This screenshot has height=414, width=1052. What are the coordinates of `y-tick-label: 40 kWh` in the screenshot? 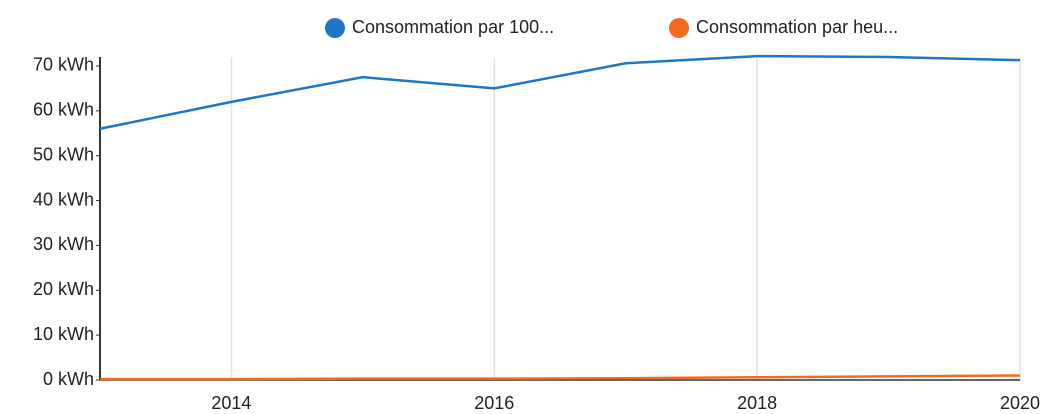 It's located at (63, 199).